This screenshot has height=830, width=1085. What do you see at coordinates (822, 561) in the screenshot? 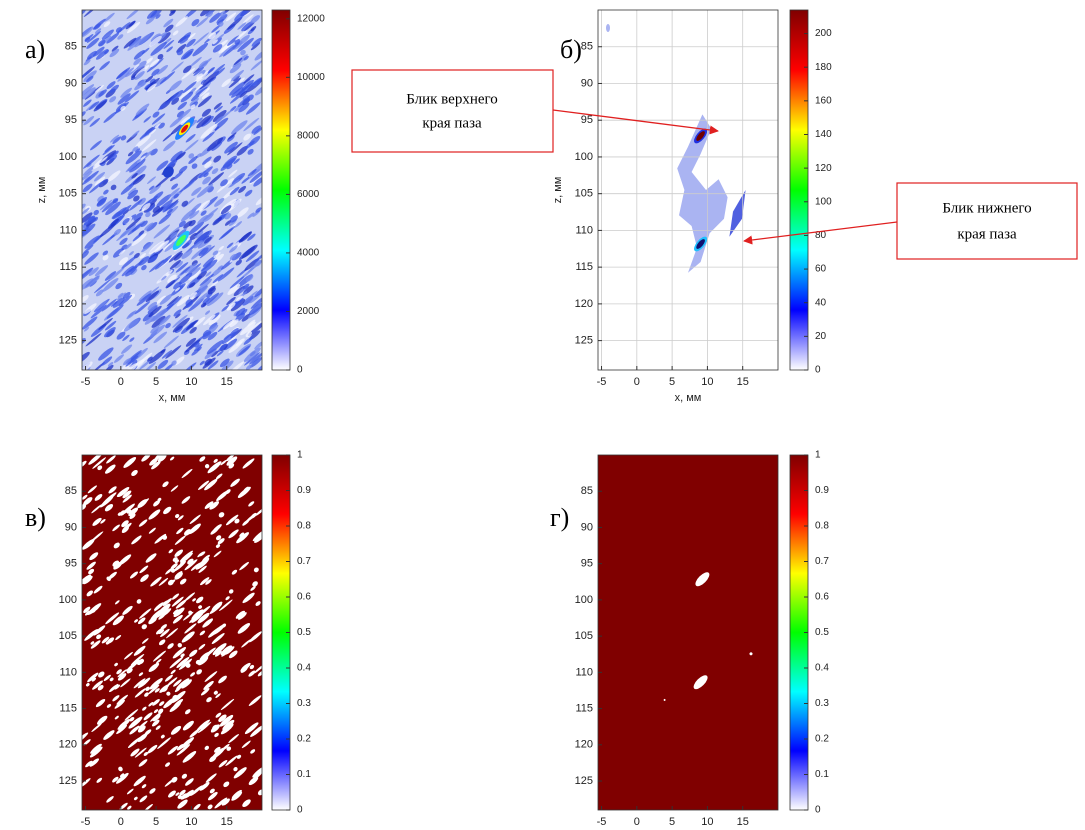
I see `colorbar-tick-label: 0.7` at bounding box center [822, 561].